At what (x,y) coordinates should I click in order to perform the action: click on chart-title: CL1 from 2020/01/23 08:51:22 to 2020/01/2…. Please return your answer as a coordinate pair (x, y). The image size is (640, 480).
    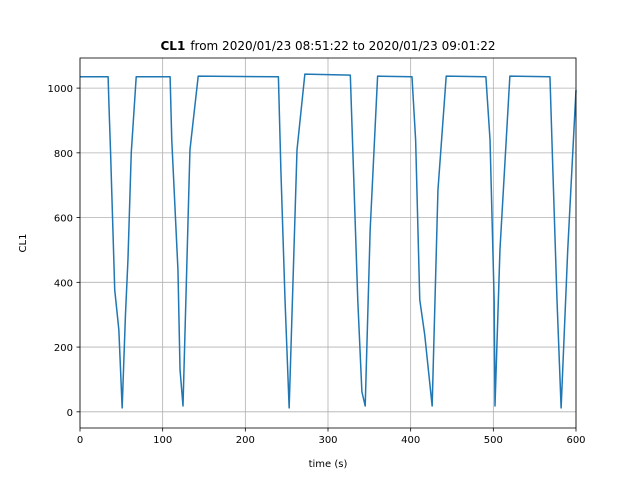
    Looking at the image, I should click on (328, 46).